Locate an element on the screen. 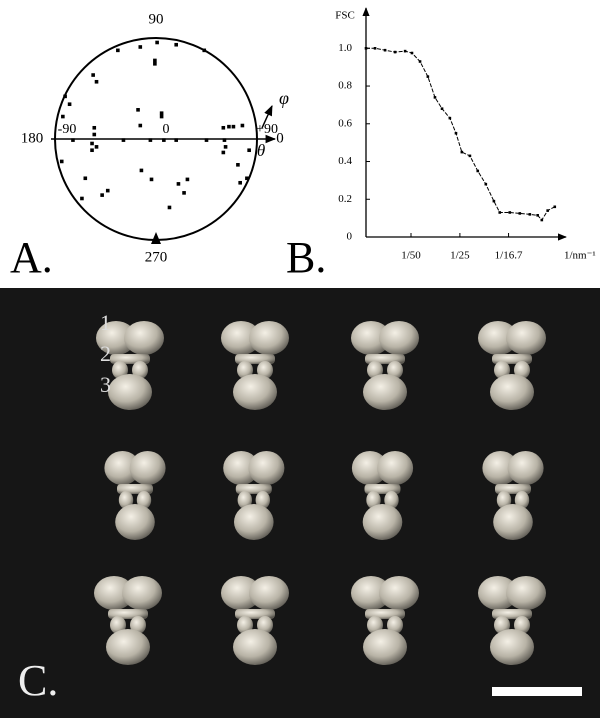 The width and height of the screenshot is (600, 718). row-label: 2 is located at coordinates (105, 353).